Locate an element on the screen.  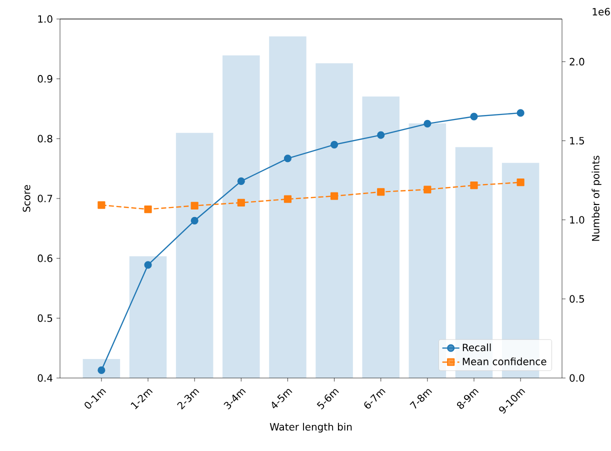
y-axis-title: Score is located at coordinates (26, 198).